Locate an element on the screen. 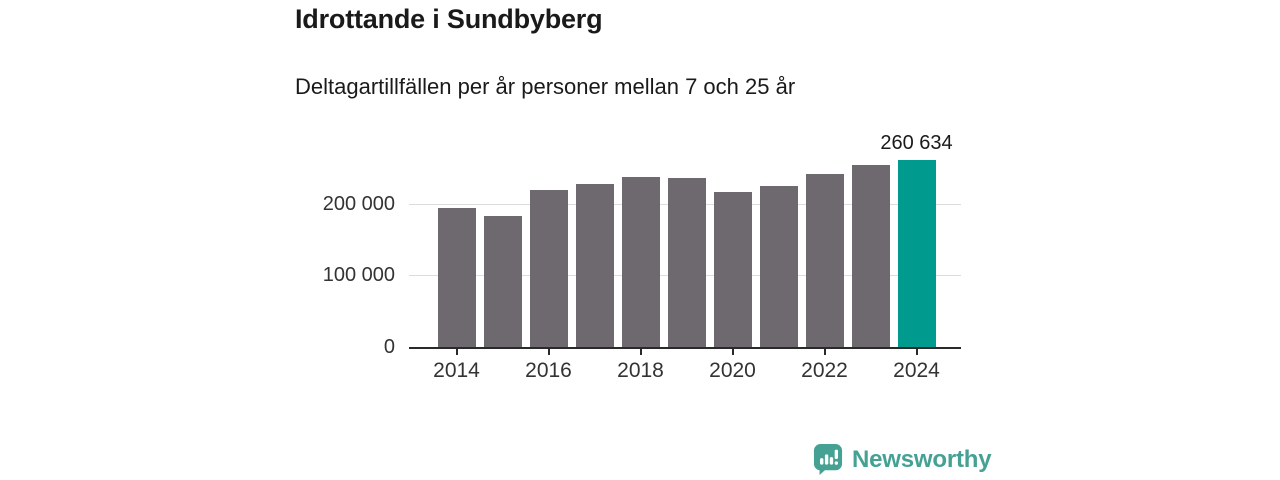  chart-title: Idrottande i Sundbyberg is located at coordinates (449, 19).